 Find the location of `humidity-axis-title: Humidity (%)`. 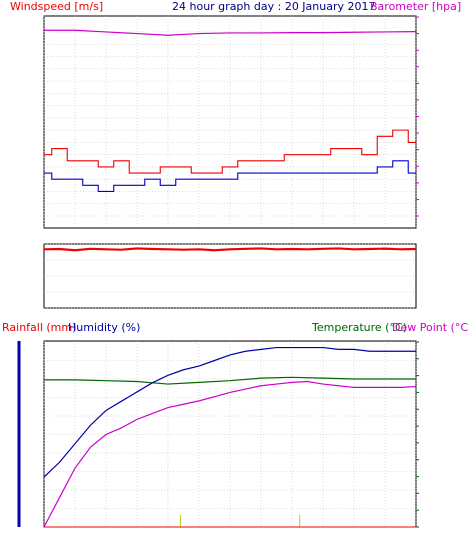

humidity-axis-title: Humidity (%) is located at coordinates (104, 327).